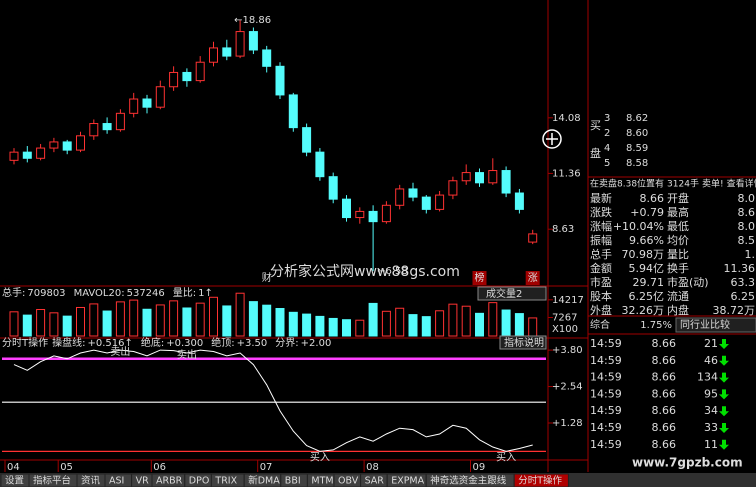  What do you see at coordinates (595, 153) in the screenshot?
I see `book-side: 盘` at bounding box center [595, 153].